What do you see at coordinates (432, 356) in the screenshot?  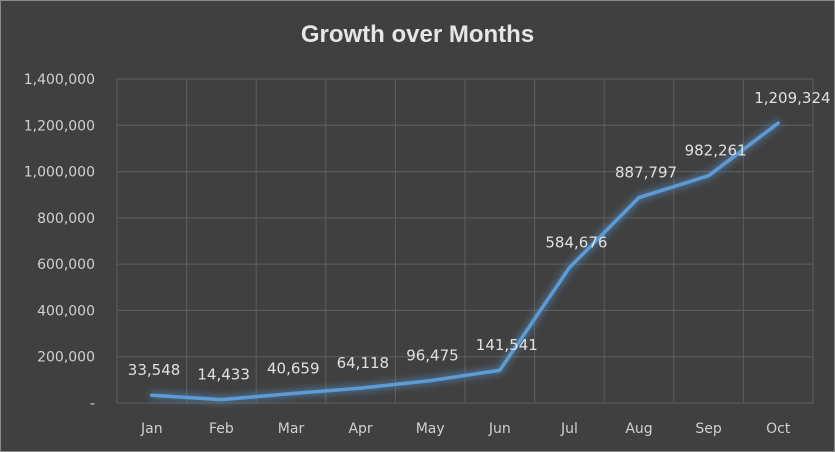 I see `data-label: 96,475` at bounding box center [432, 356].